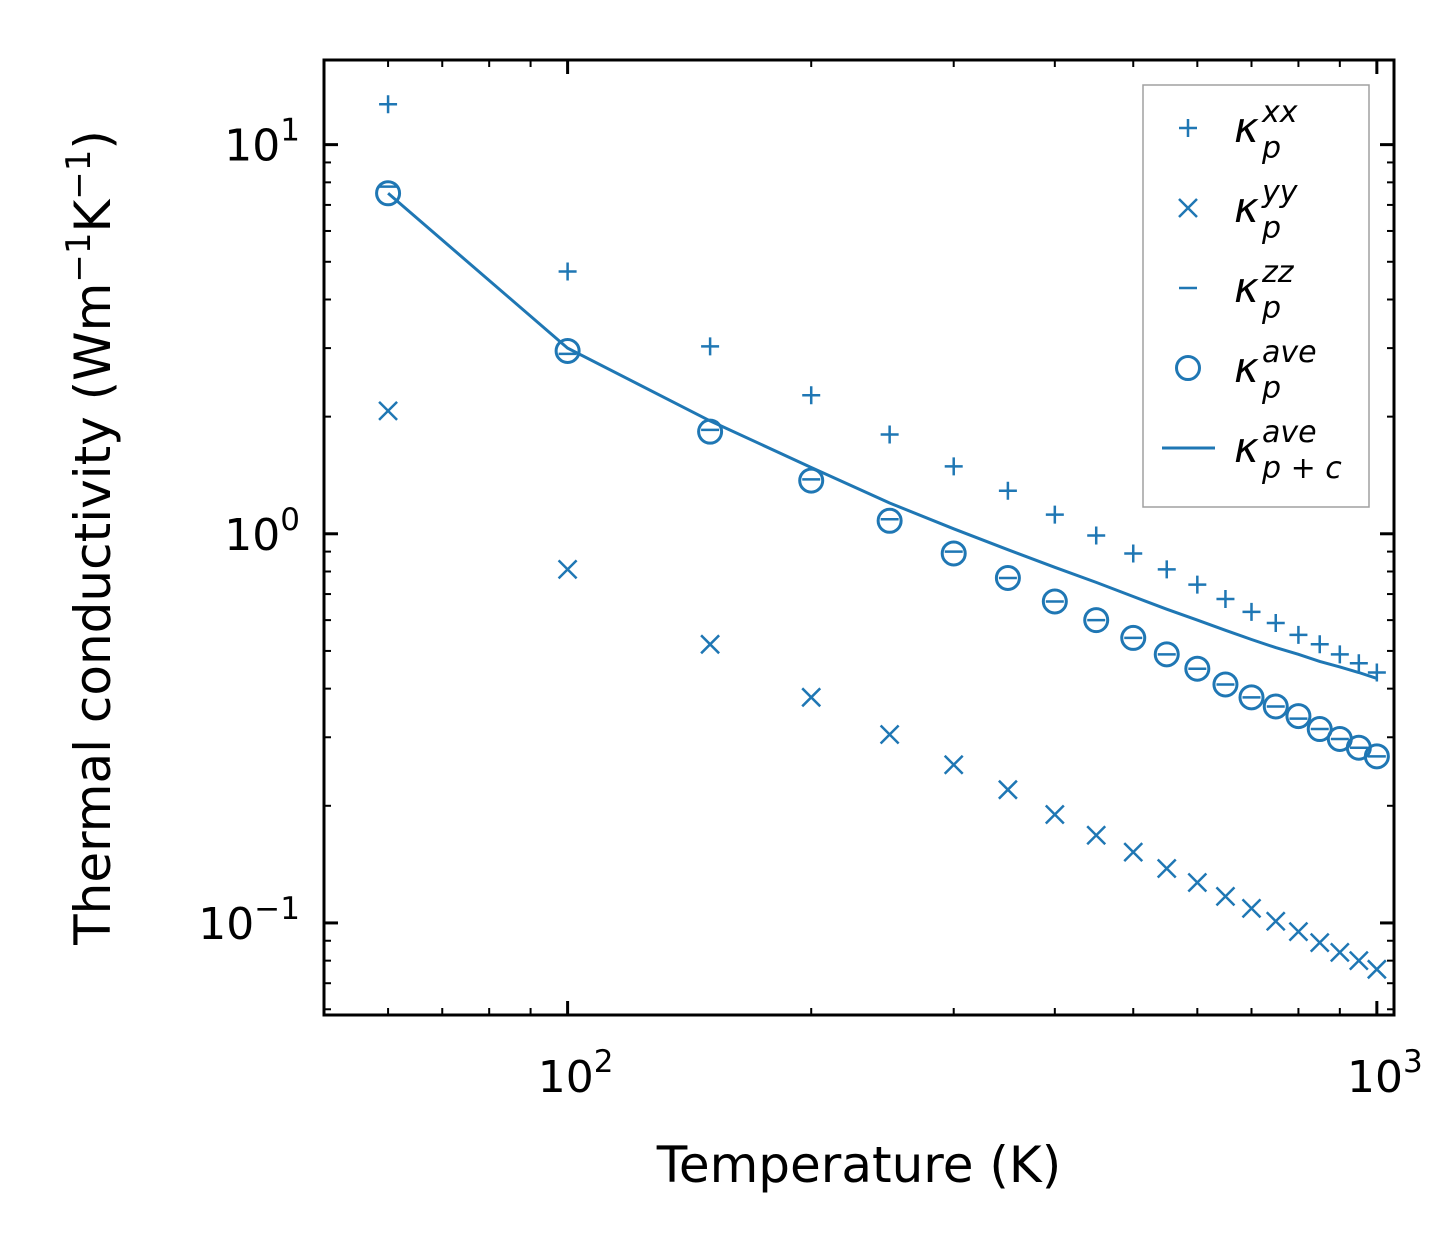 The width and height of the screenshot is (1454, 1254). I want to click on legend-item-kzz: κ zz p, so click(1237, 290).